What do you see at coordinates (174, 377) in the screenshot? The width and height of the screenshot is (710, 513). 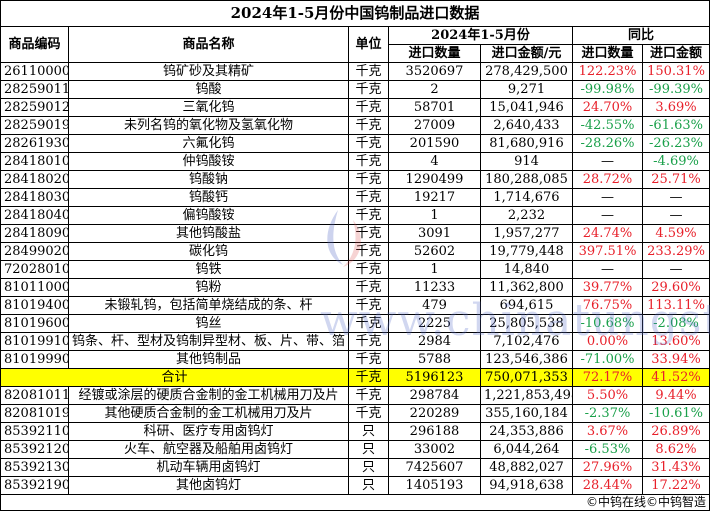 I see `total-label: 合计` at bounding box center [174, 377].